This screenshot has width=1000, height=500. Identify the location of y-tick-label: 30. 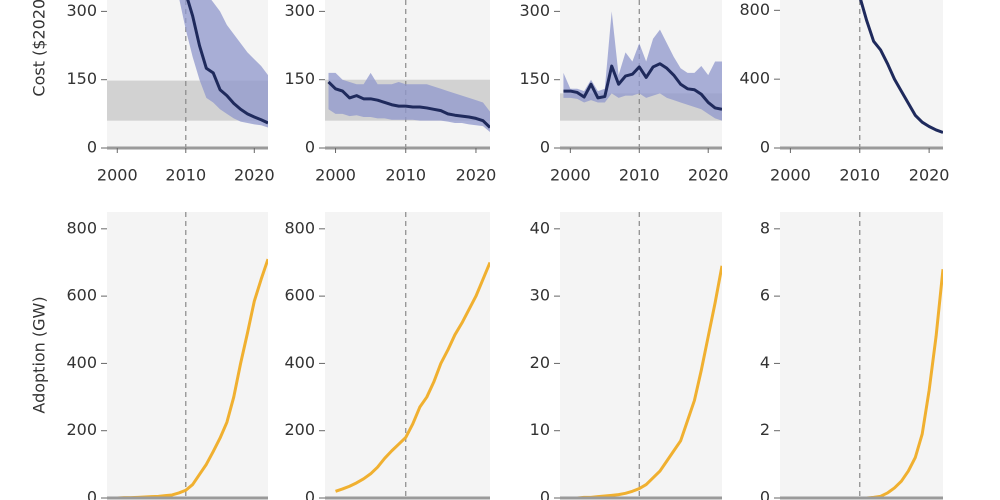
(540, 295).